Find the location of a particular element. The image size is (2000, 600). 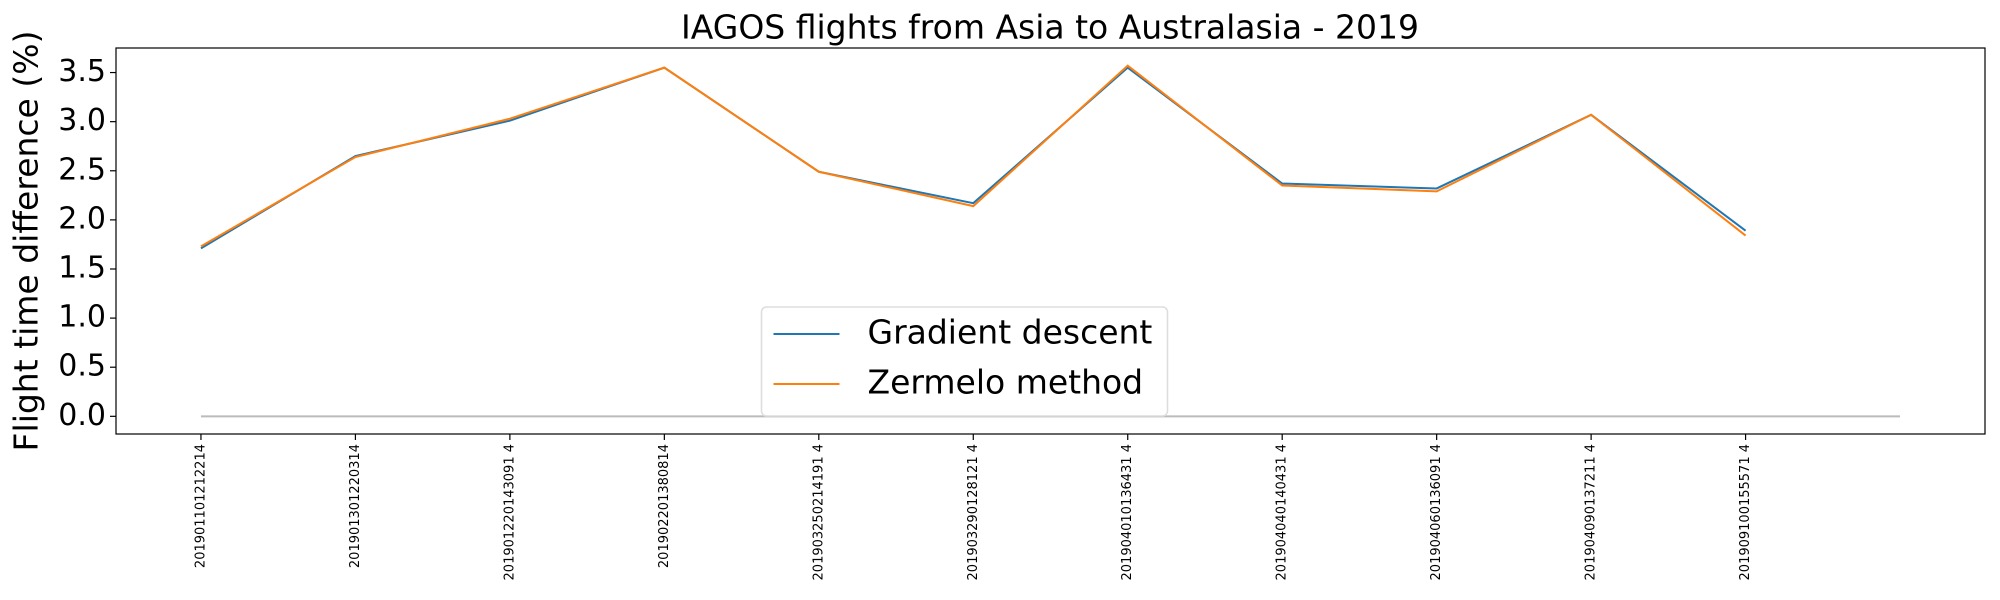

x-tick-label: 201903290128121 4 is located at coordinates (973, 512).